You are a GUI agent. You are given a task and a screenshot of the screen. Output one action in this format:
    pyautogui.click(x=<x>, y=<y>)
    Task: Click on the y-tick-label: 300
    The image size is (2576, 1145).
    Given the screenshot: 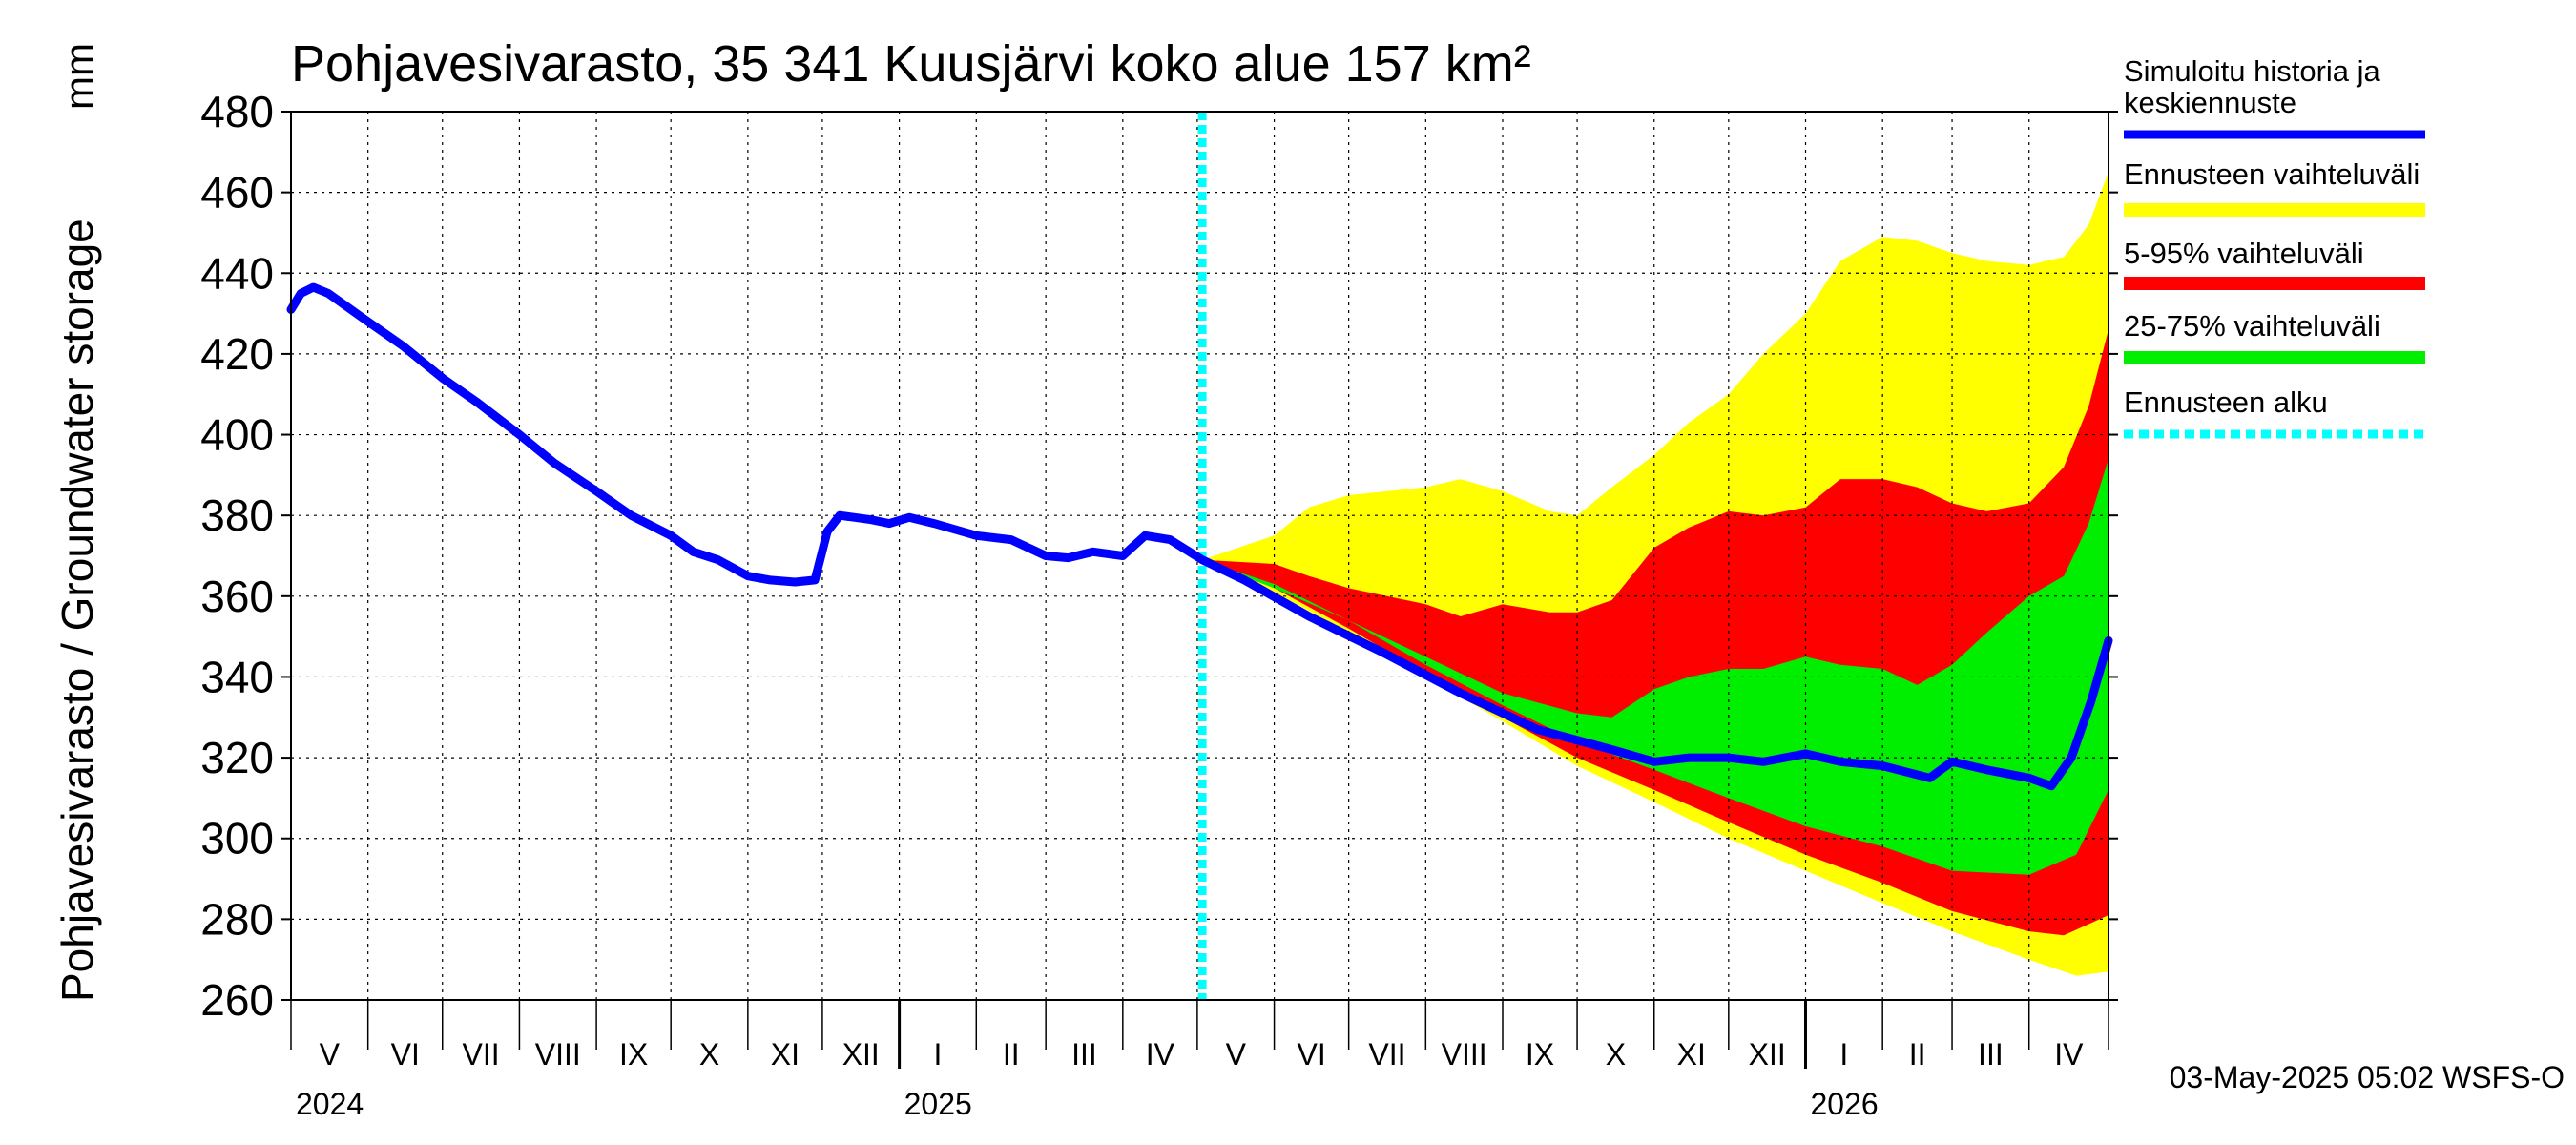 What is the action you would take?
    pyautogui.click(x=237, y=839)
    